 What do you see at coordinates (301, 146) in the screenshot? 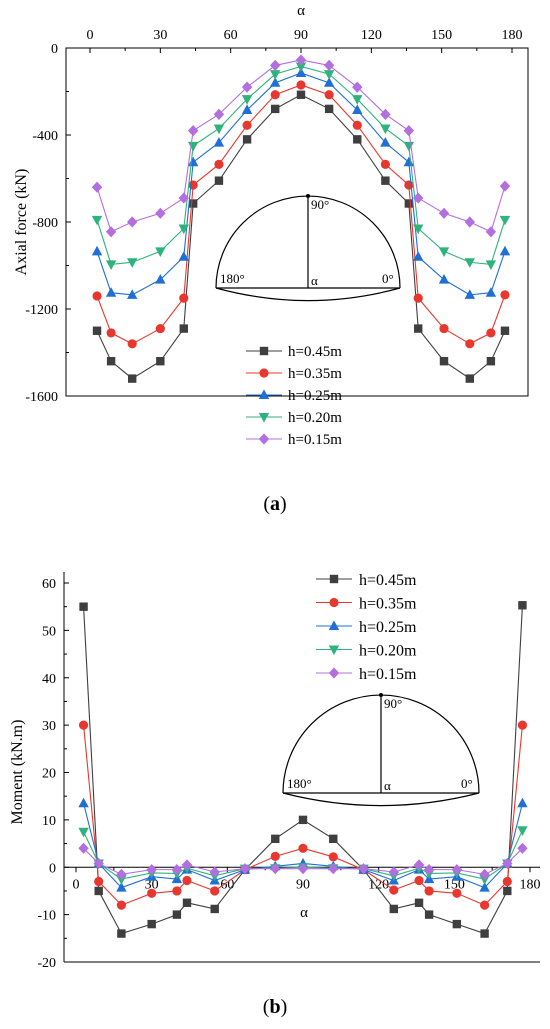
I see `series-h=0.15m` at bounding box center [301, 146].